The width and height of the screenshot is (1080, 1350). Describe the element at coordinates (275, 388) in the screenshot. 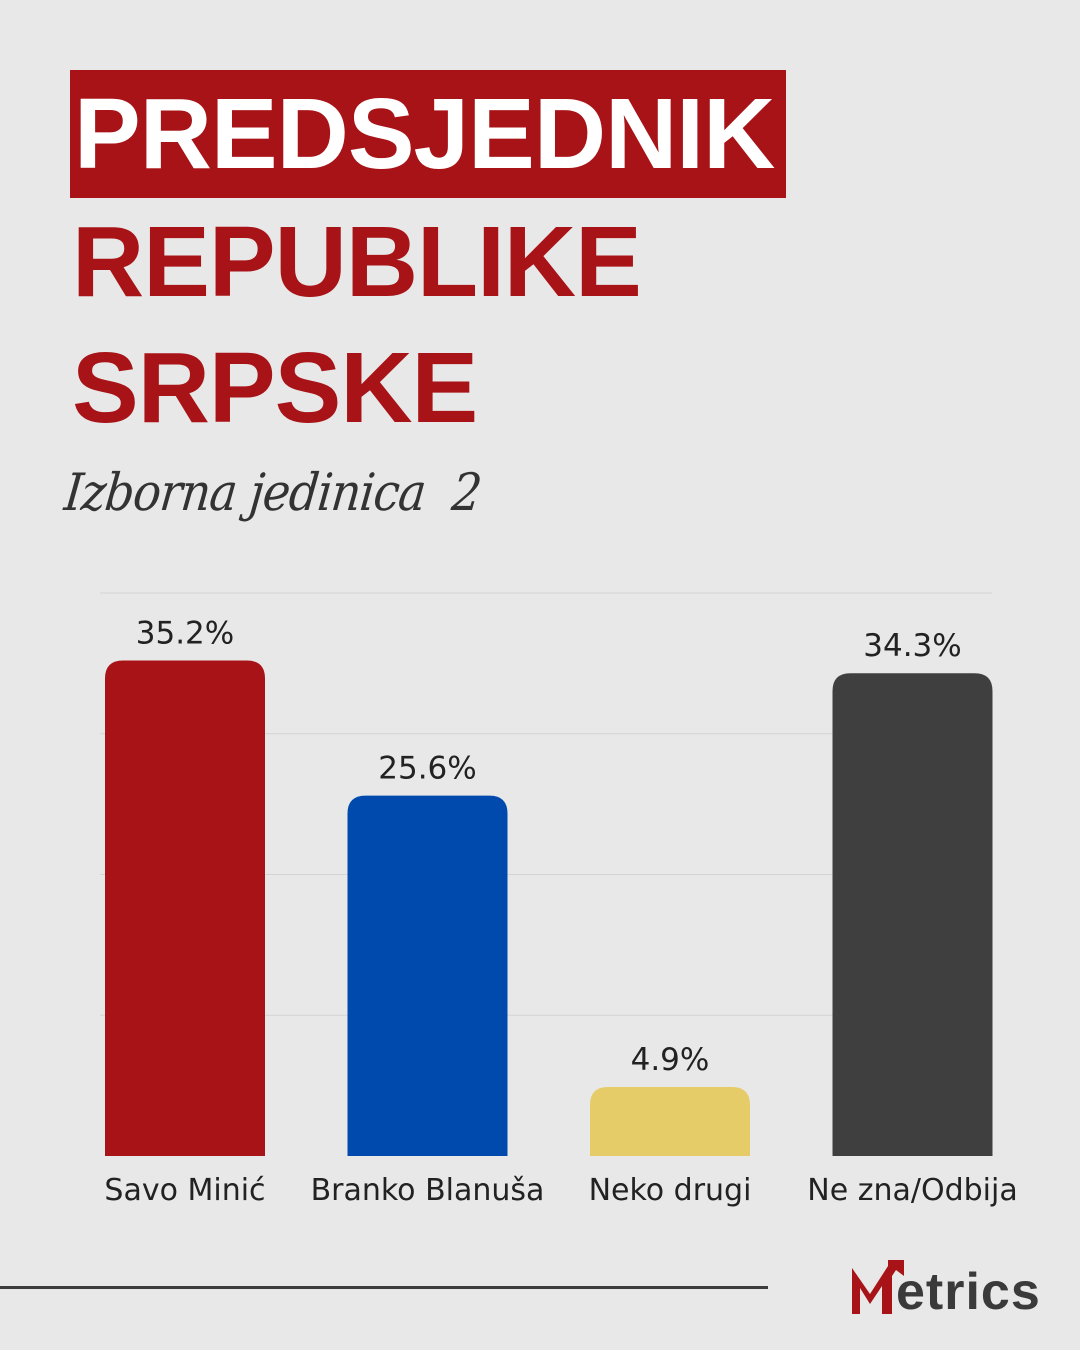

I see `title-line-3: SRPSKE` at that location.